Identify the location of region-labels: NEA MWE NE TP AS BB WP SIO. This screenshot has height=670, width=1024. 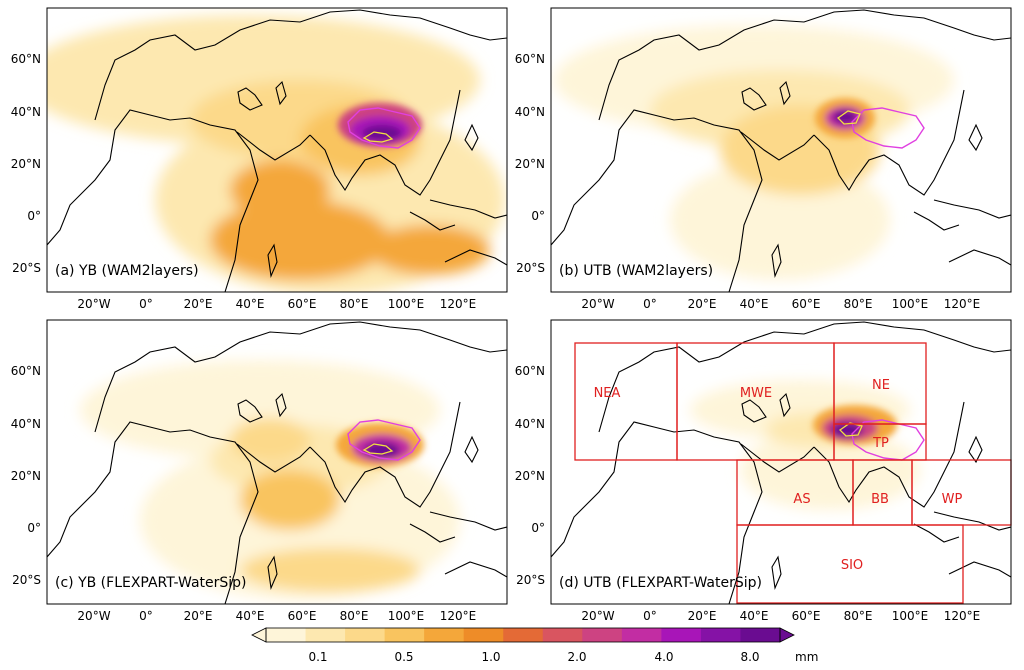
(778, 475).